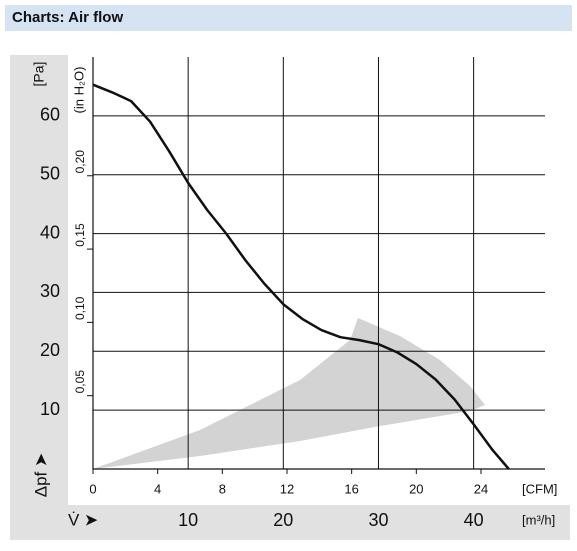 The image size is (577, 551). I want to click on x2-axis-label: [CFM], so click(539, 488).